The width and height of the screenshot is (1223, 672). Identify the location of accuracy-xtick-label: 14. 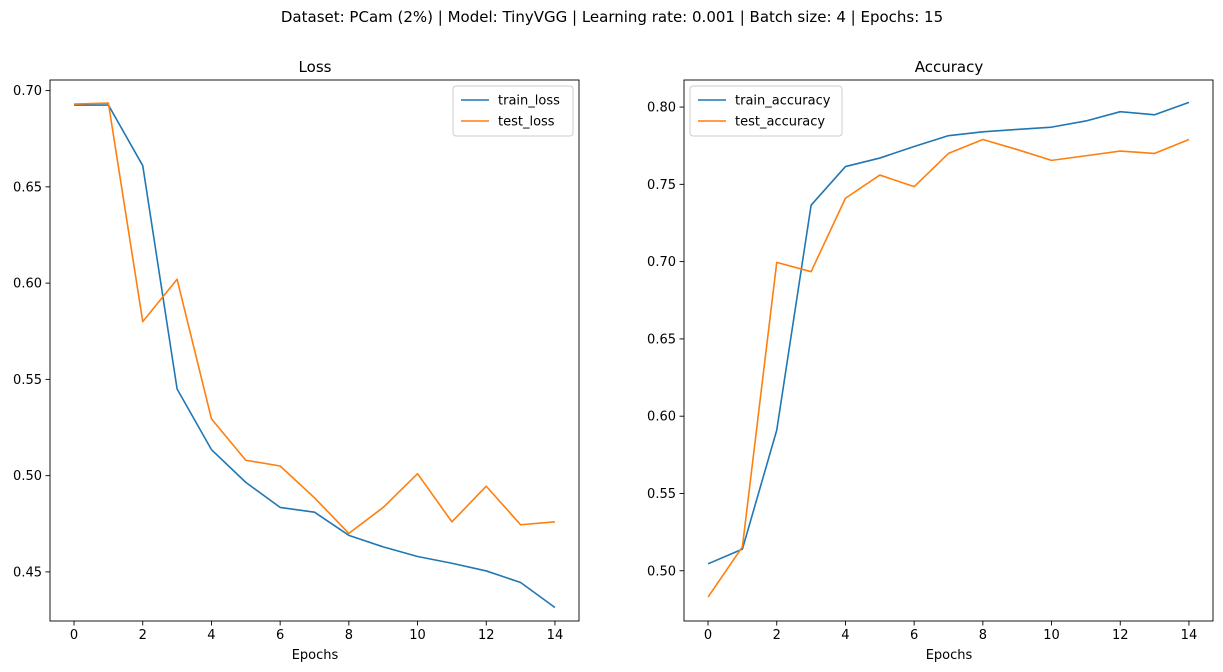
(1189, 635).